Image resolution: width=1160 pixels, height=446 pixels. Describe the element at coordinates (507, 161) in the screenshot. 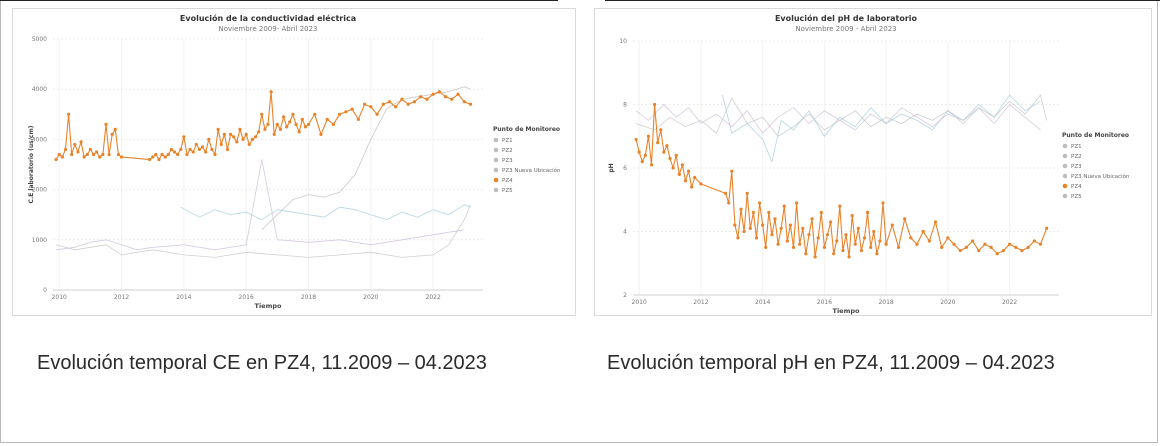

I see `legend-entry: PZ3` at that location.